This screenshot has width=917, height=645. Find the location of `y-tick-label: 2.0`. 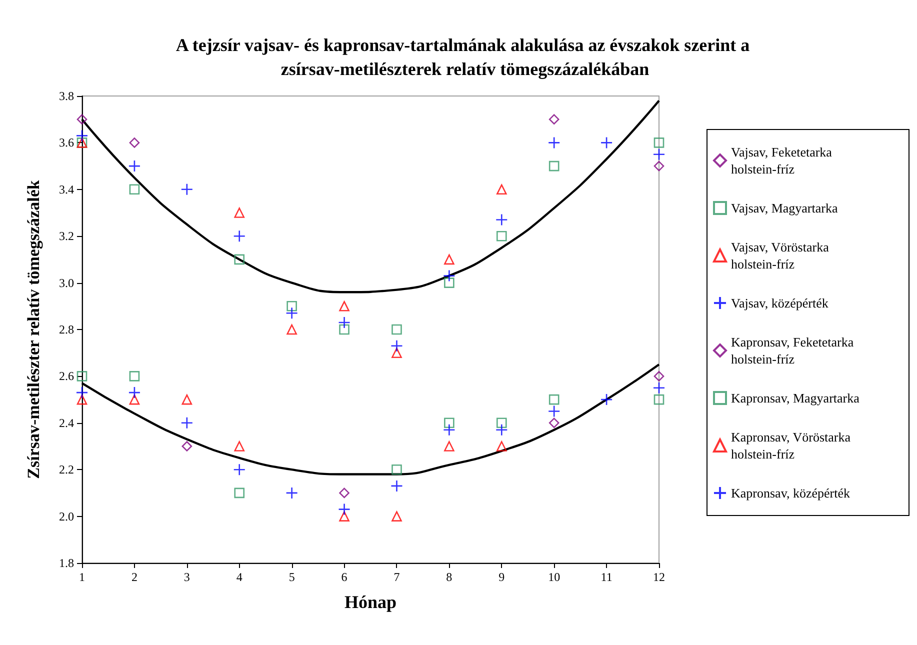

y-tick-label: 2.0 is located at coordinates (66, 516).